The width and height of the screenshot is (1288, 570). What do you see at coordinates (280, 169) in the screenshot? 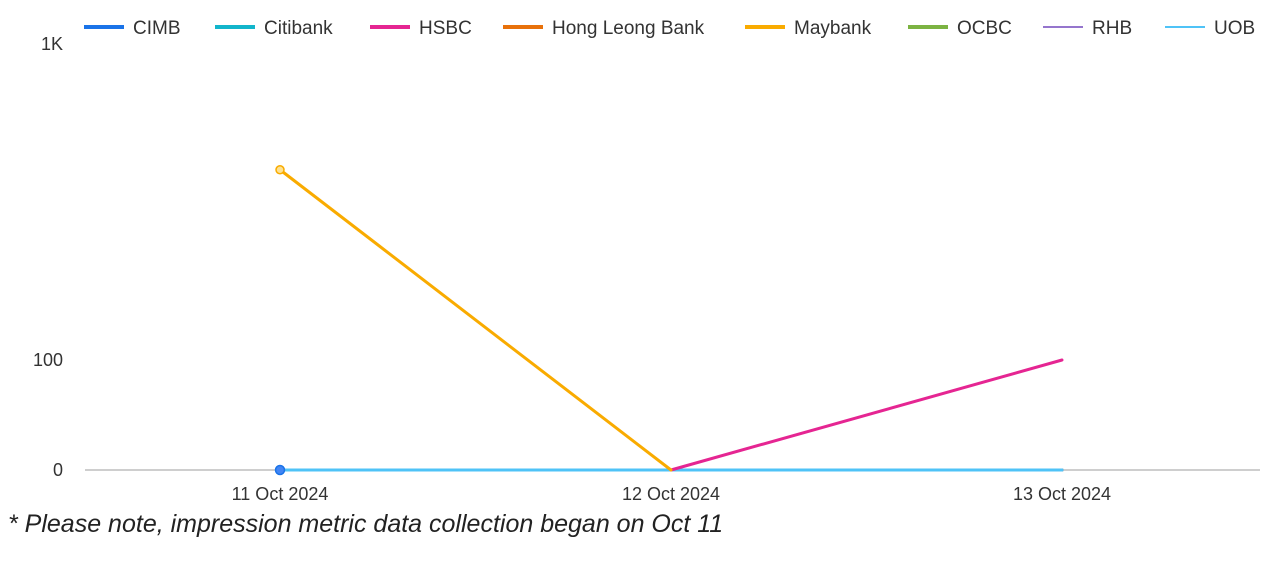
I see `data-point-maybank-11-oct` at bounding box center [280, 169].